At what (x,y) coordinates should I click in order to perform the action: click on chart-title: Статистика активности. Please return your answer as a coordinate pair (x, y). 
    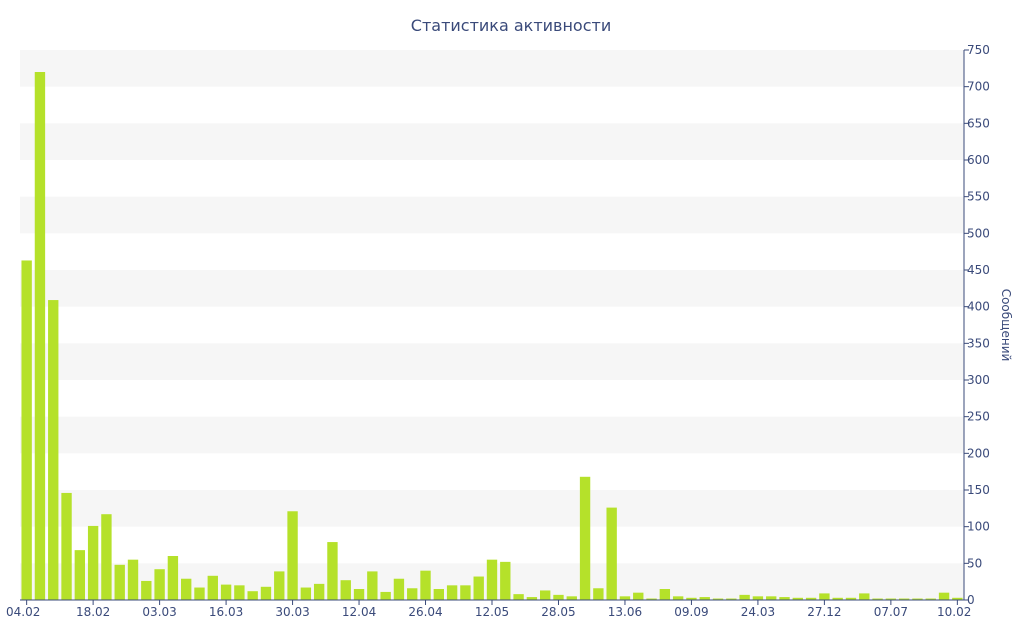
    Looking at the image, I should click on (511, 25).